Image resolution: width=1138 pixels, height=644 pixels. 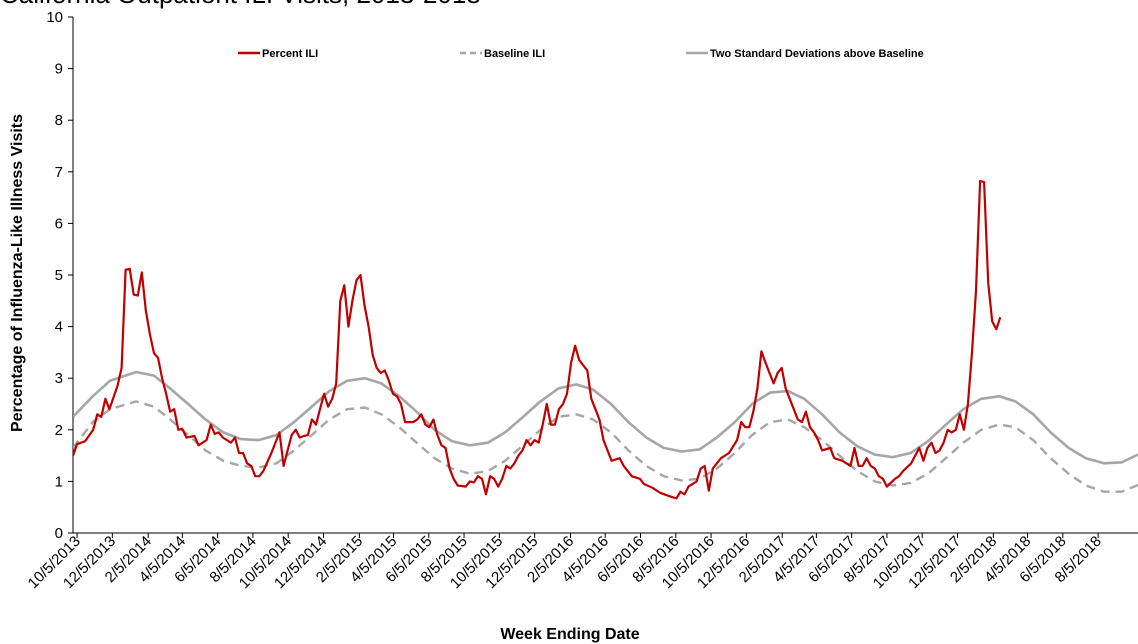 I want to click on y-tick-label: 3, so click(x=59, y=378).